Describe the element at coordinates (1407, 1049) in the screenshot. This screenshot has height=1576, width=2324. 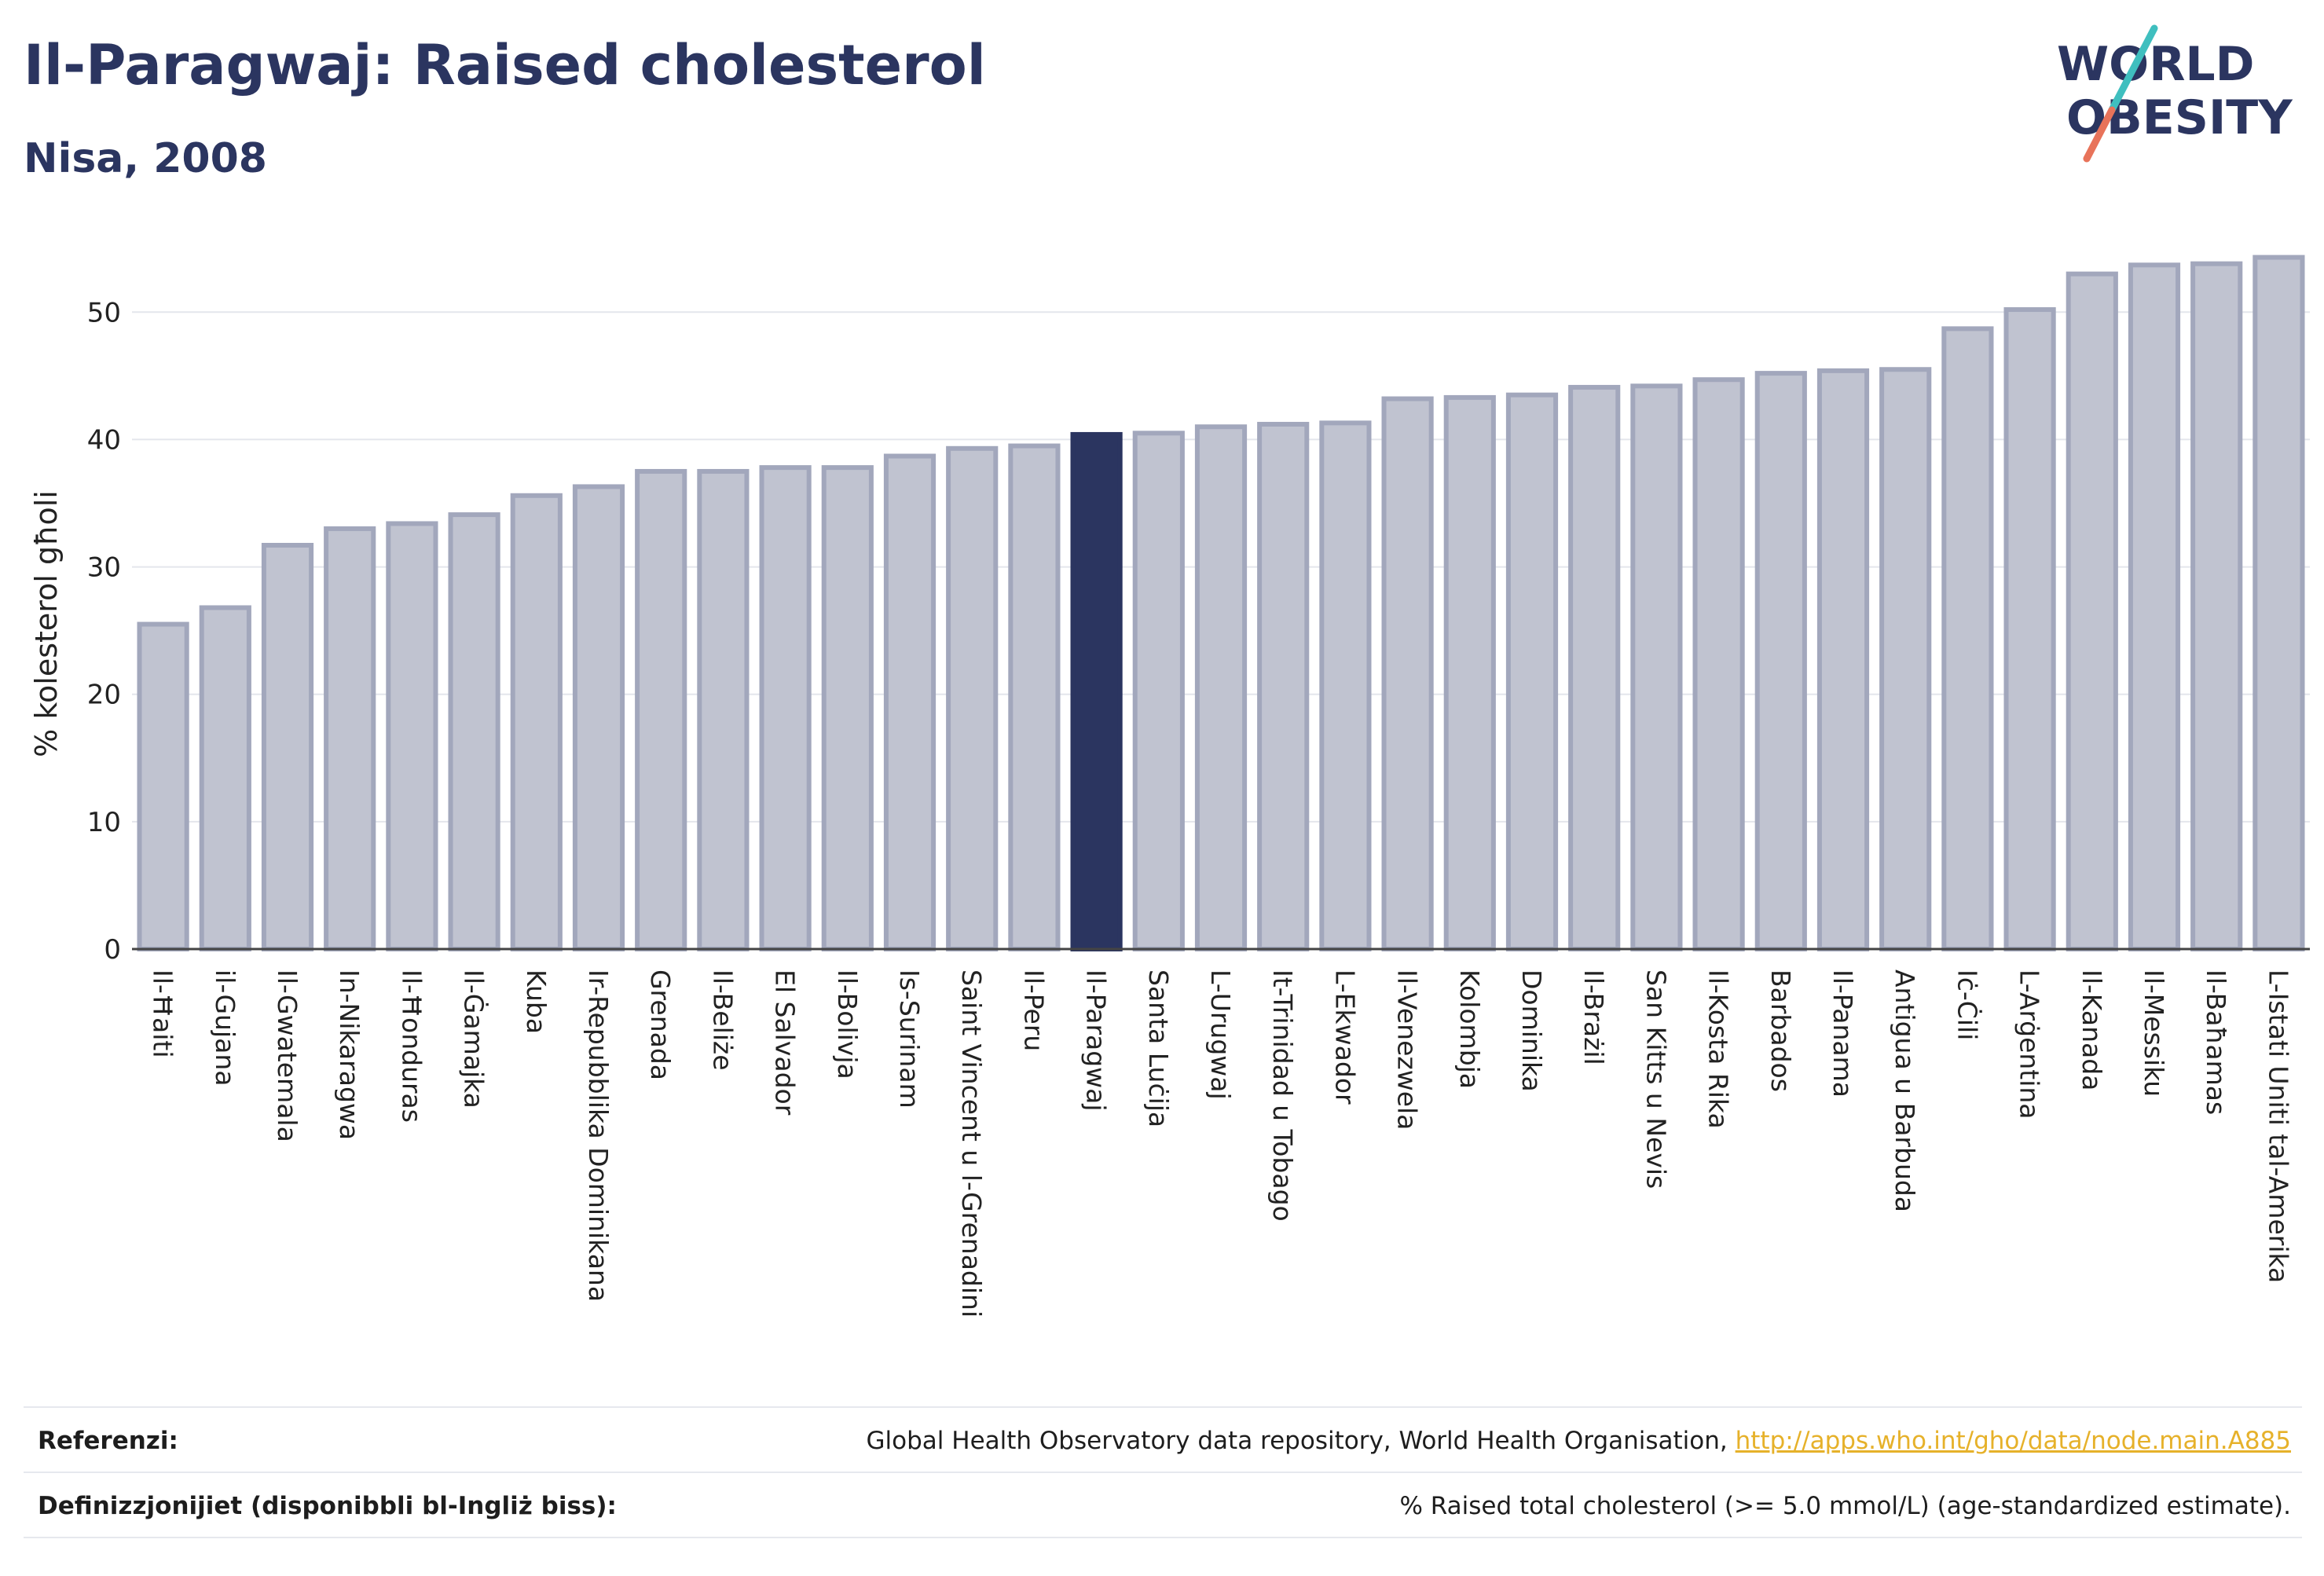
I see `x-tick-label: Il-Venezwela` at that location.